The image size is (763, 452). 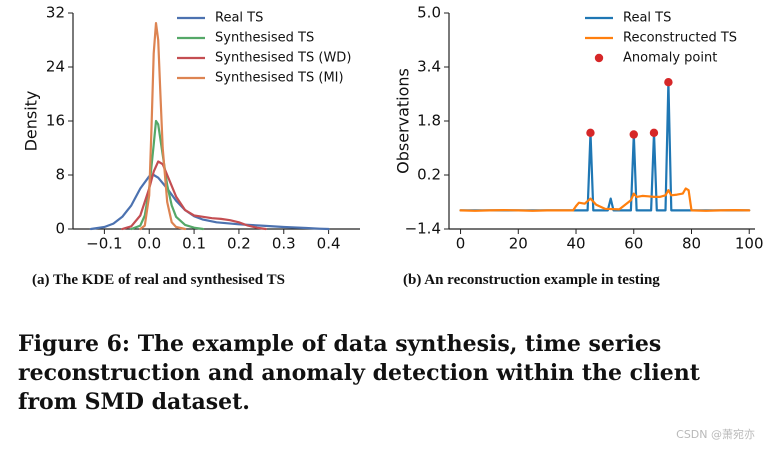 What do you see at coordinates (55, 121) in the screenshot?
I see `ytick-label-a-2: 16` at bounding box center [55, 121].